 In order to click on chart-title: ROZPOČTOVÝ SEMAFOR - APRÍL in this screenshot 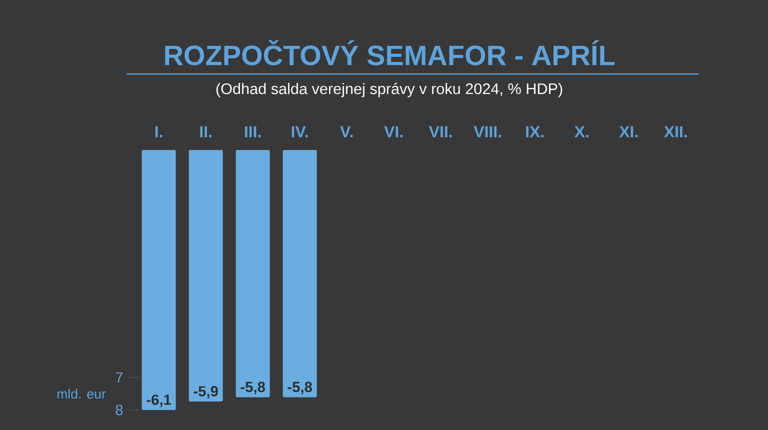, I will do `click(390, 53)`.